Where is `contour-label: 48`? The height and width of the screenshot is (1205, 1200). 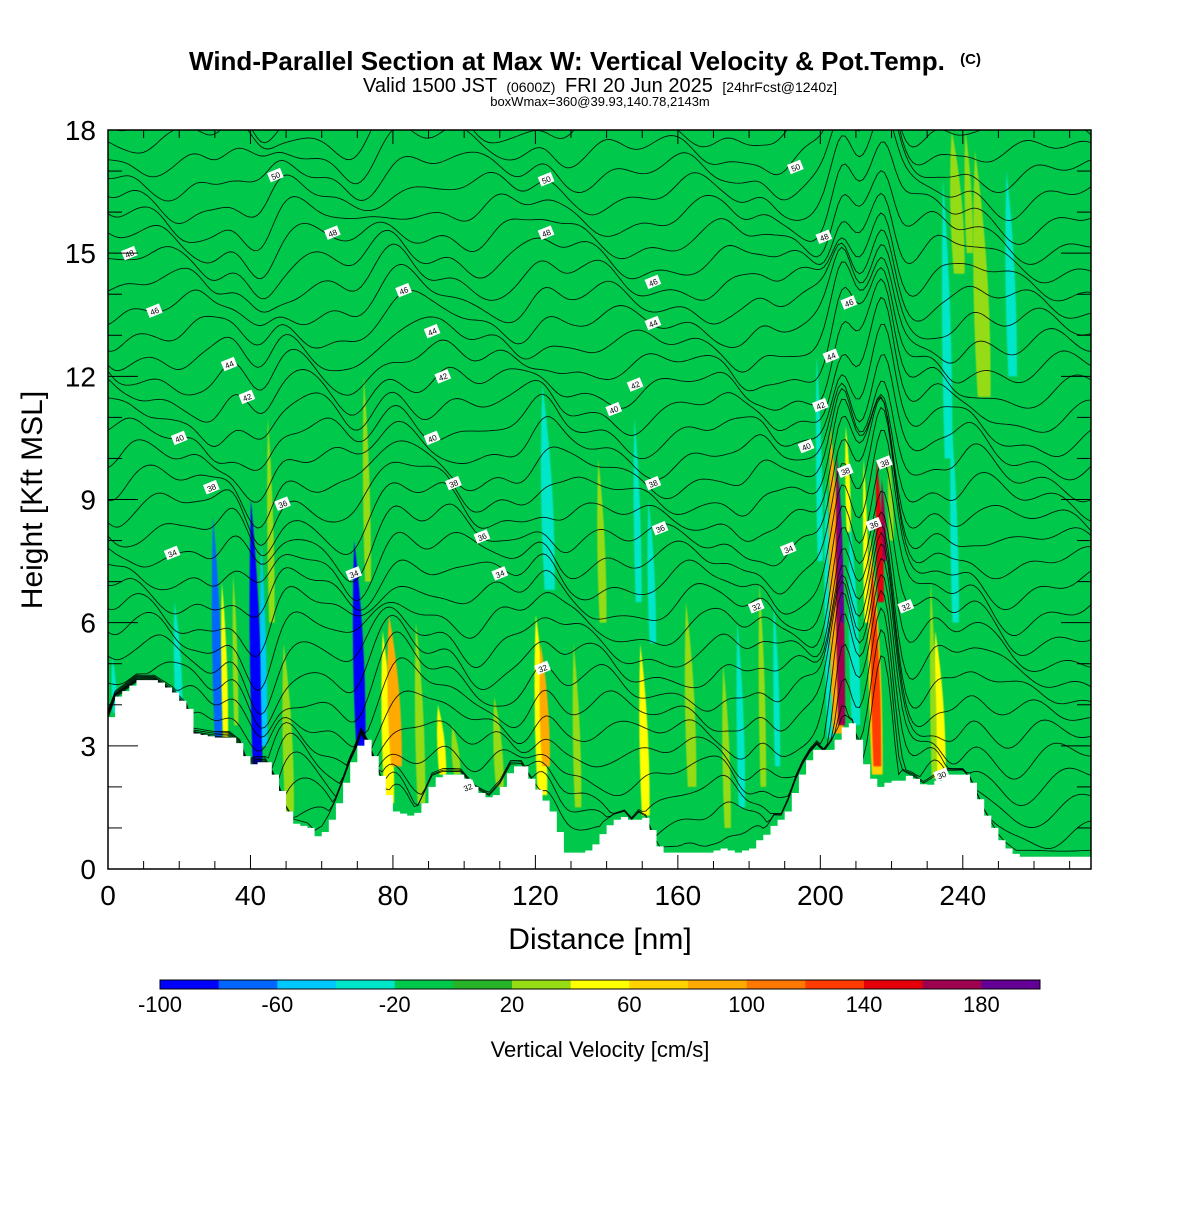
contour-label: 48 is located at coordinates (824, 237).